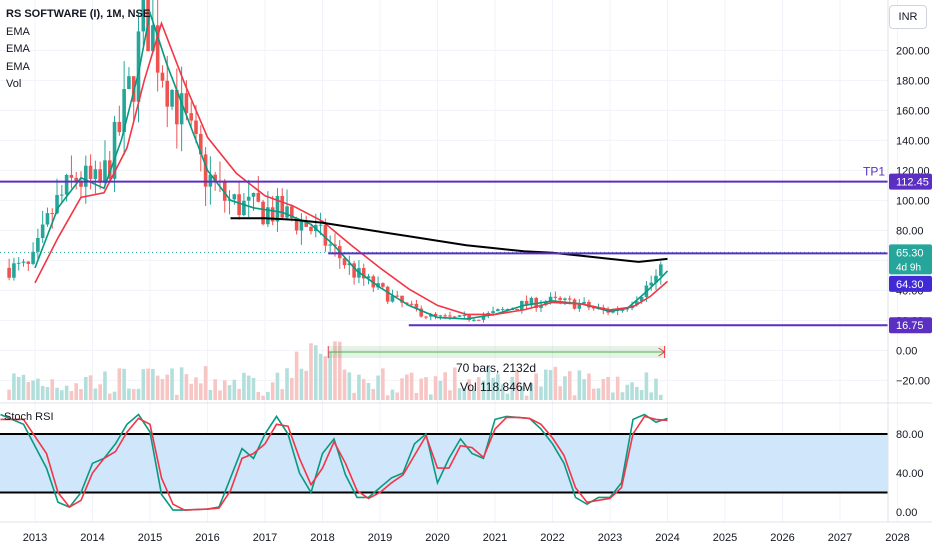 This screenshot has width=932, height=550. I want to click on time-tick-label: 2014, so click(92, 538).